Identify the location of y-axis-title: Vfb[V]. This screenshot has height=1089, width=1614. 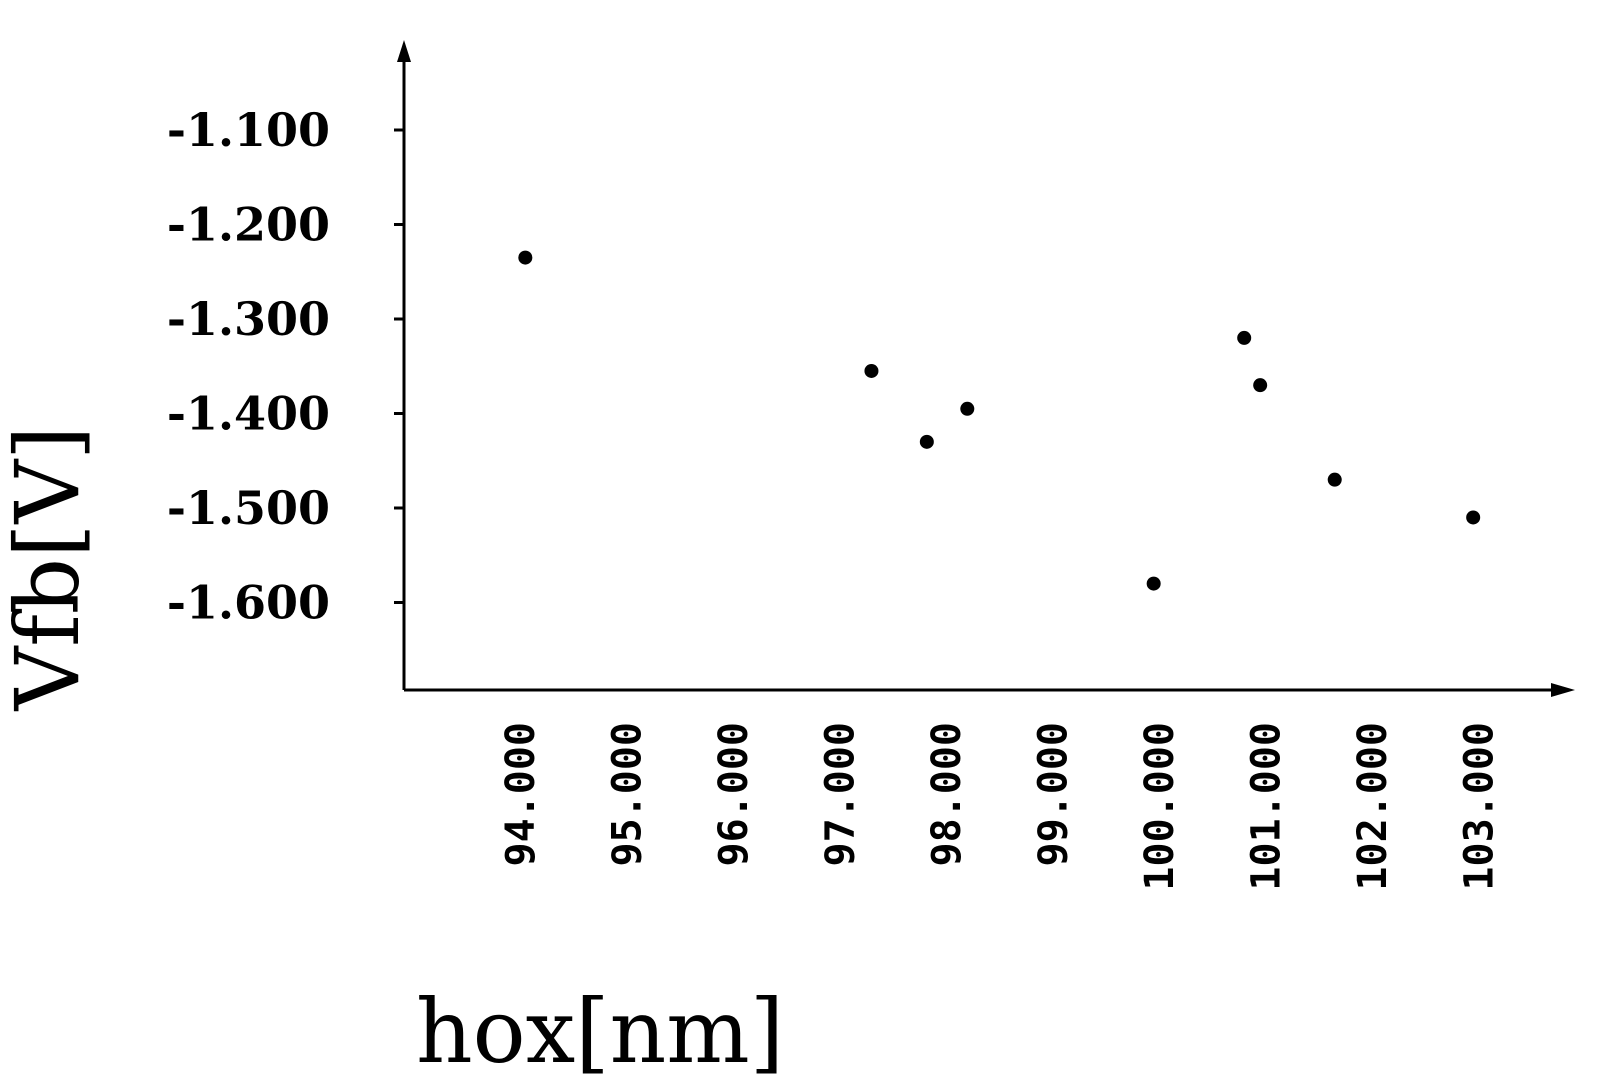
(49, 569).